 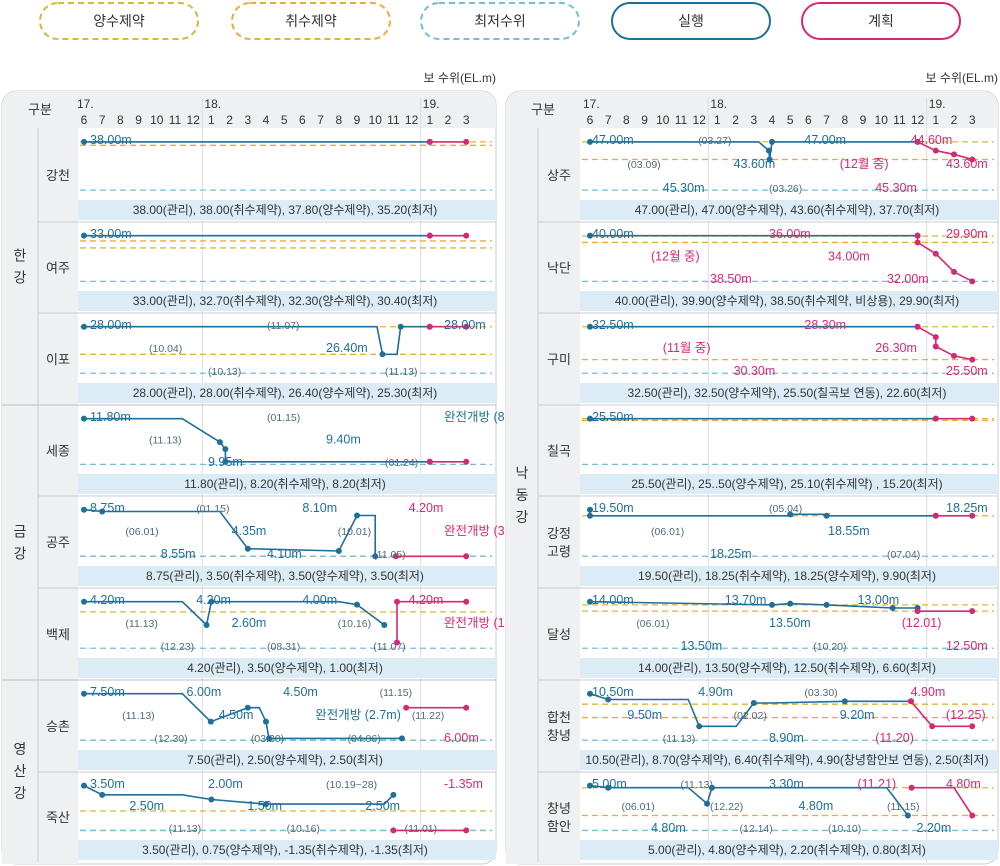 I want to click on month-tick-label: 10, so click(x=663, y=120).